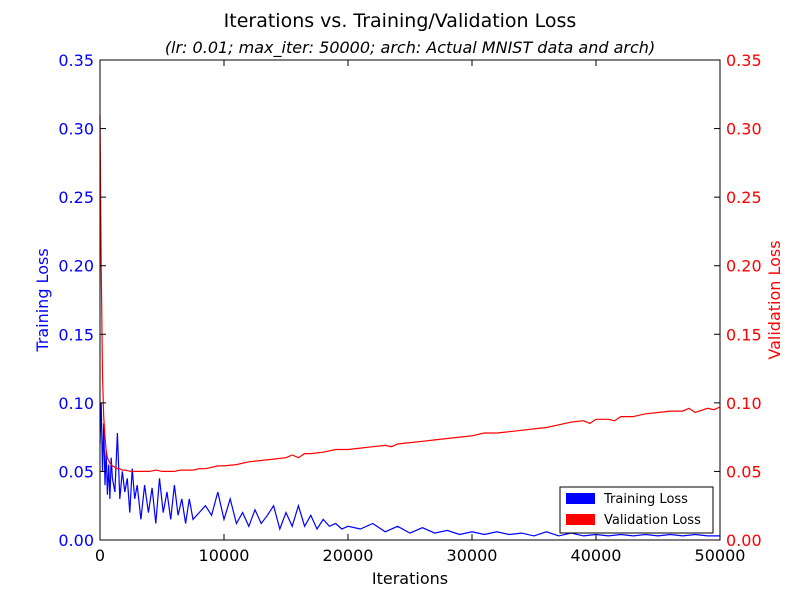 This screenshot has width=800, height=600. Describe the element at coordinates (580, 519) in the screenshot. I see `legend-swatch-validation` at that location.